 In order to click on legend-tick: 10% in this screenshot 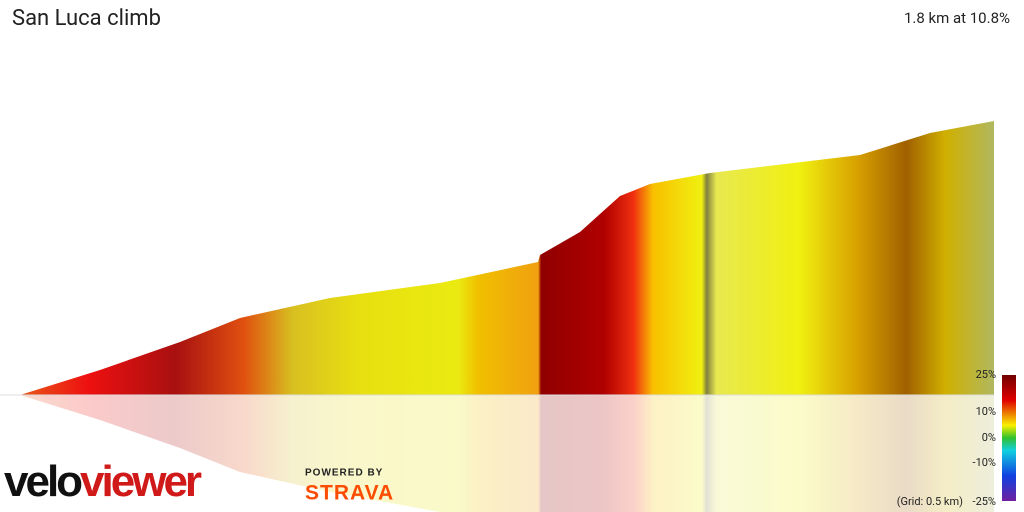, I will do `click(986, 411)`.